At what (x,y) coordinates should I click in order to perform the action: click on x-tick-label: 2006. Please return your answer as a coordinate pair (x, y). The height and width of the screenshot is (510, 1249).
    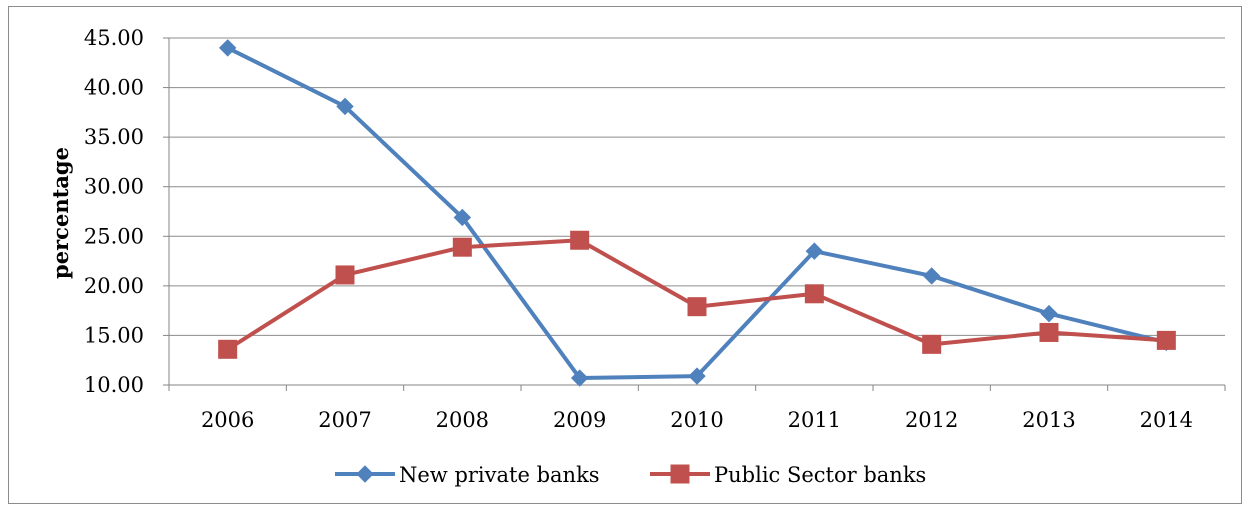
    Looking at the image, I should click on (227, 420).